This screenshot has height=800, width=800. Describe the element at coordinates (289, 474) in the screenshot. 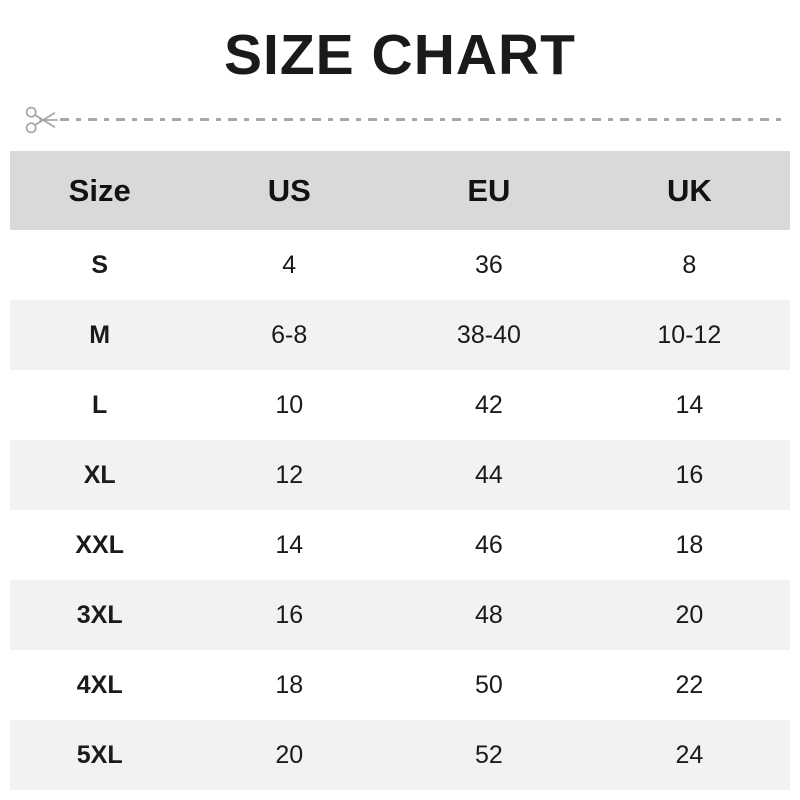

I see `cell-us: 12` at that location.